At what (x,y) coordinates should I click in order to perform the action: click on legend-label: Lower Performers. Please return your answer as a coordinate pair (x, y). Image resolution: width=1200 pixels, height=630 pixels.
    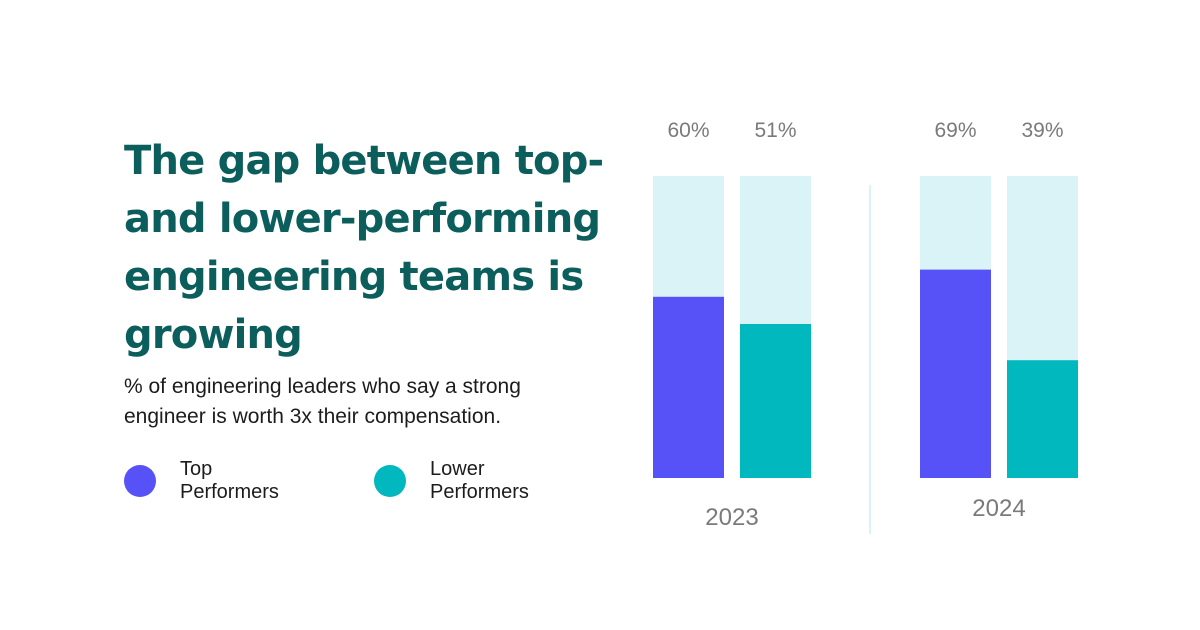
    Looking at the image, I should click on (479, 481).